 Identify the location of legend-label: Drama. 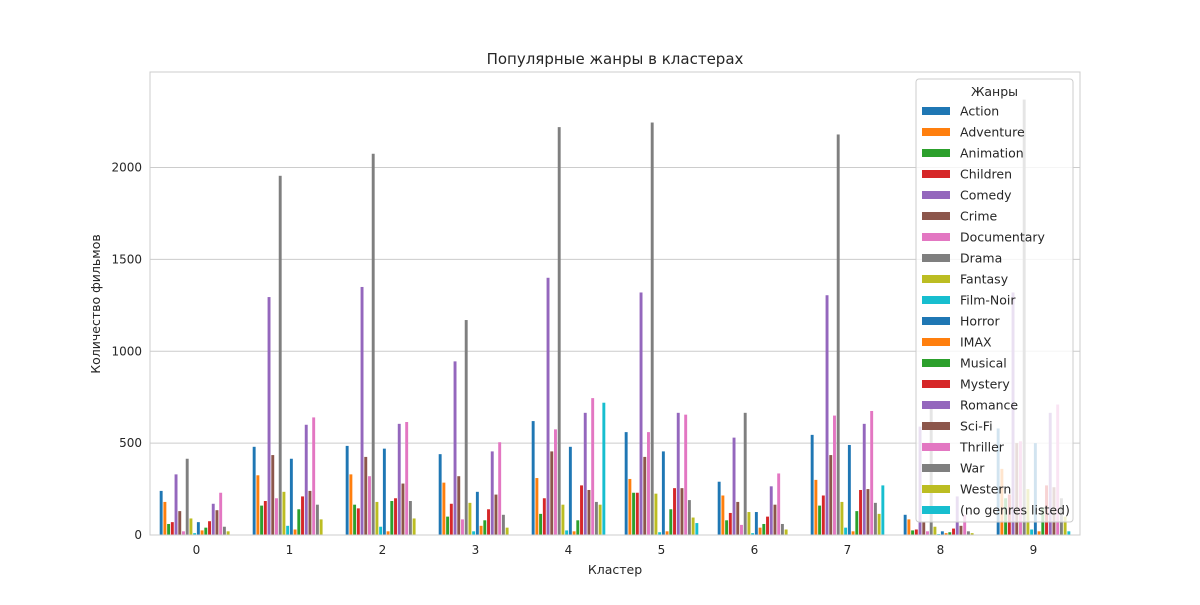
(981, 258).